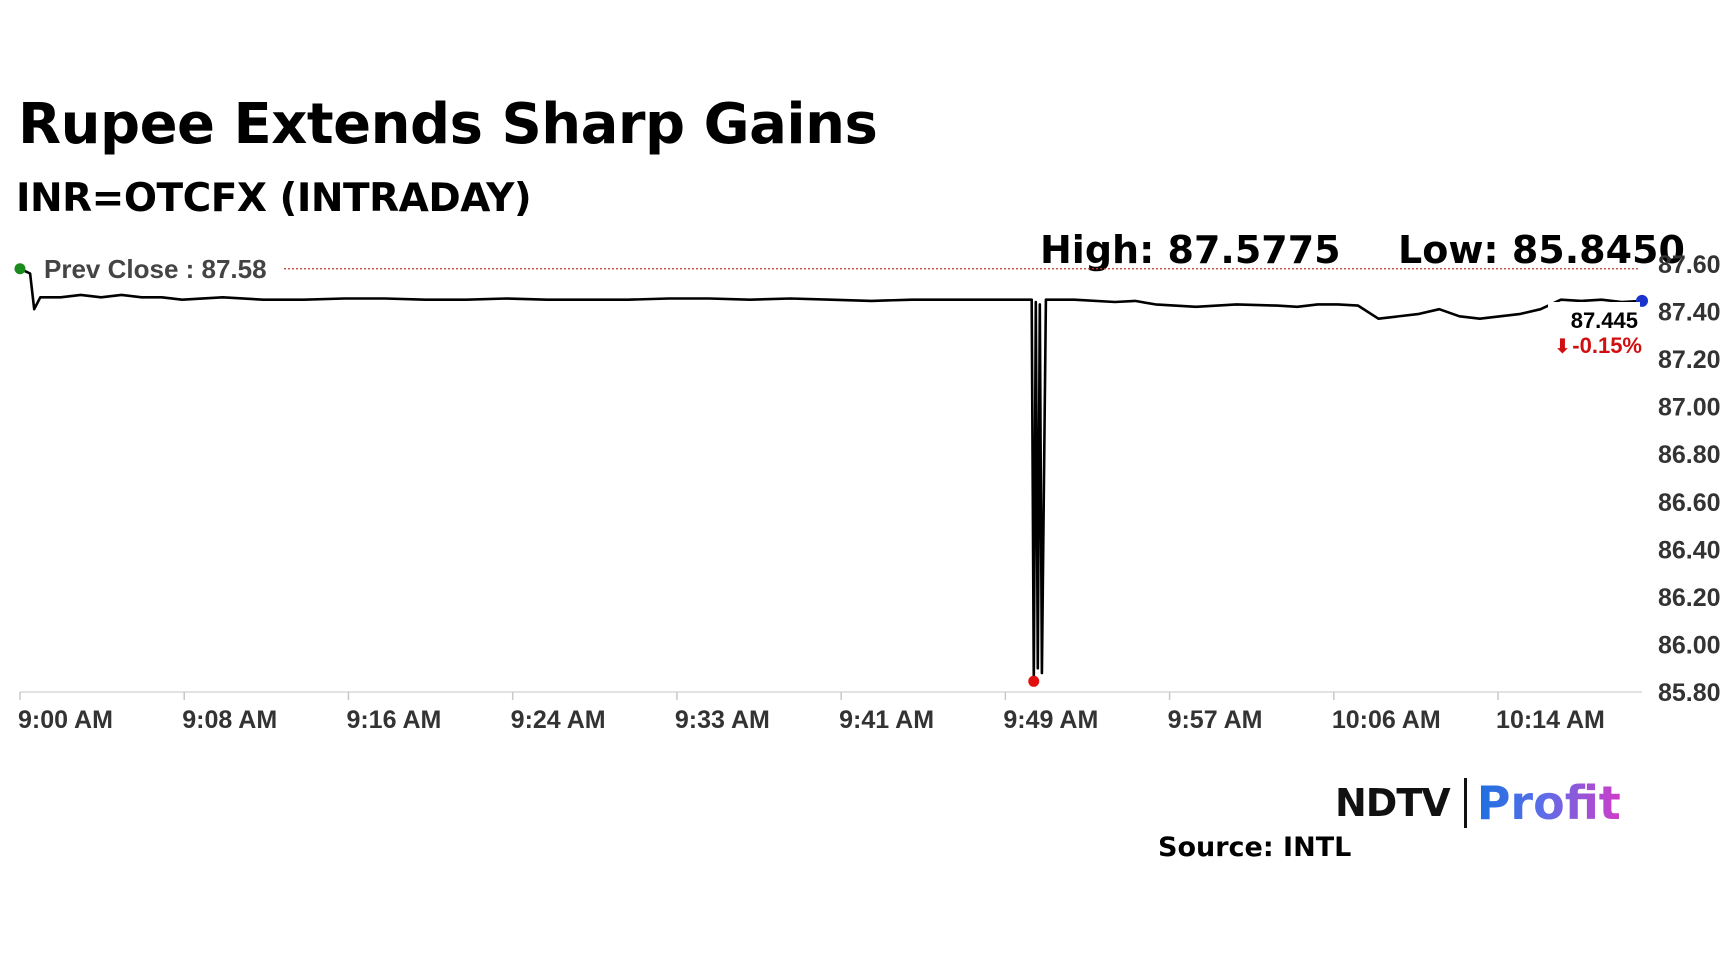 The width and height of the screenshot is (1728, 972). What do you see at coordinates (886, 720) in the screenshot?
I see `x-tick-label: 9:41 AM` at bounding box center [886, 720].